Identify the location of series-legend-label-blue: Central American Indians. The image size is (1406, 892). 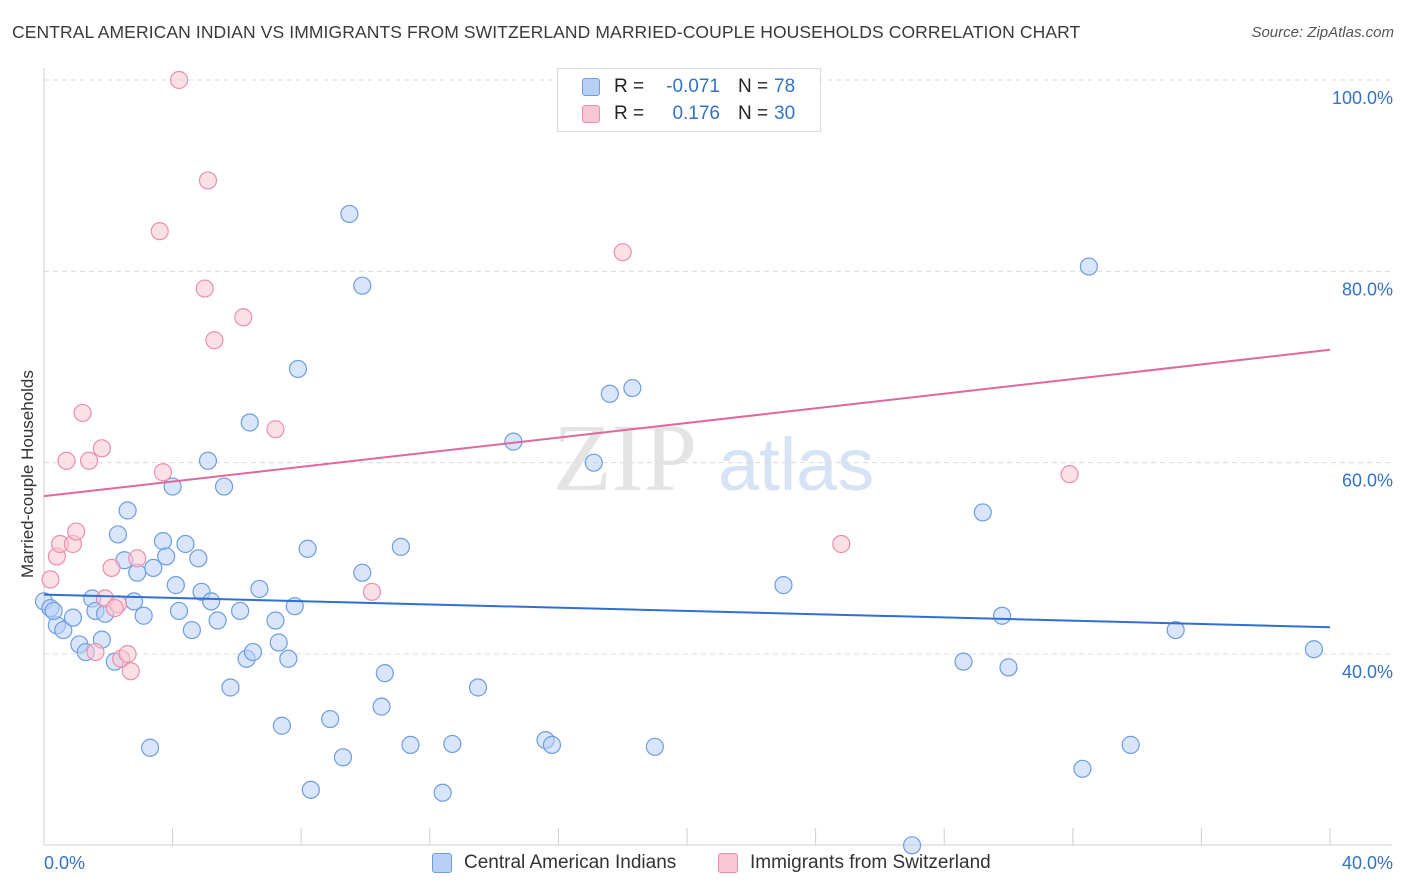
(570, 862).